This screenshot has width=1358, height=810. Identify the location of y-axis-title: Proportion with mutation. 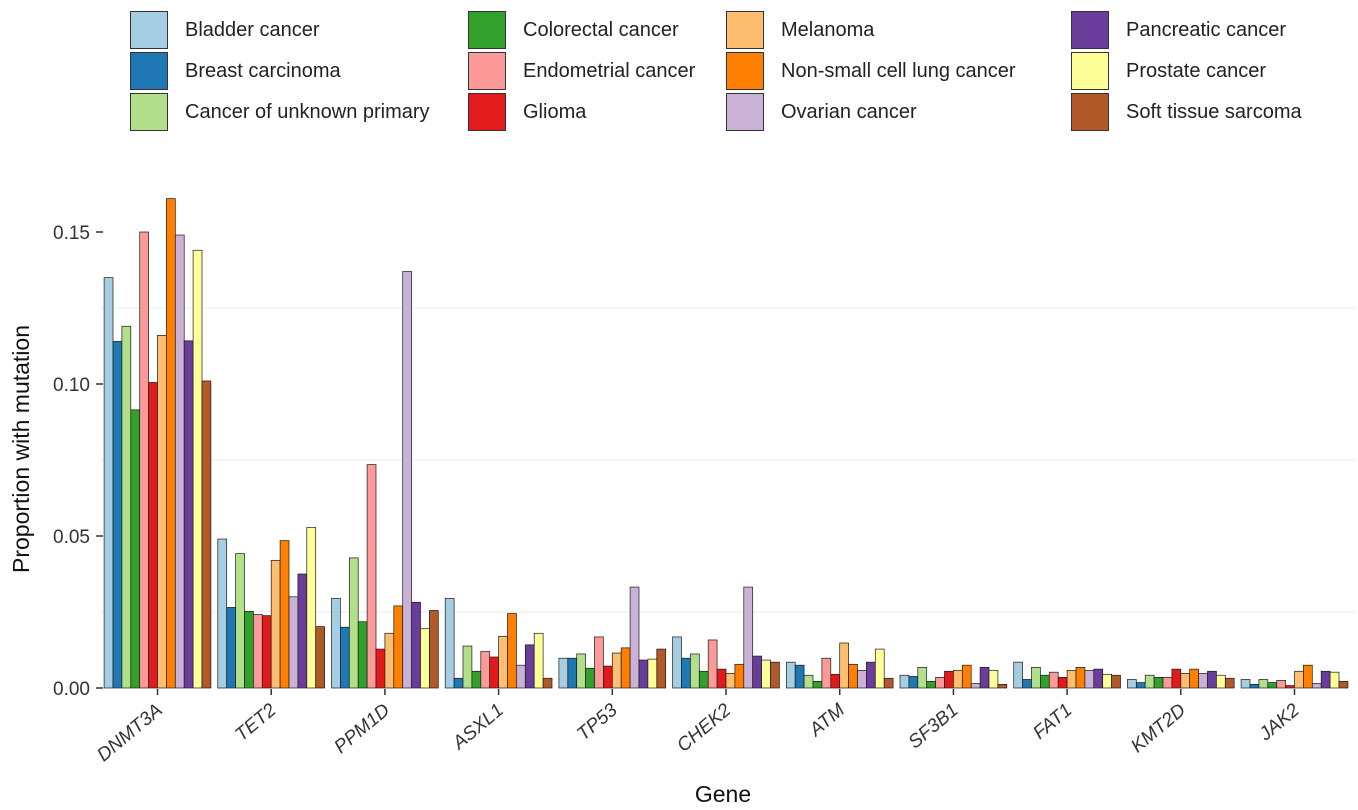
(21, 449).